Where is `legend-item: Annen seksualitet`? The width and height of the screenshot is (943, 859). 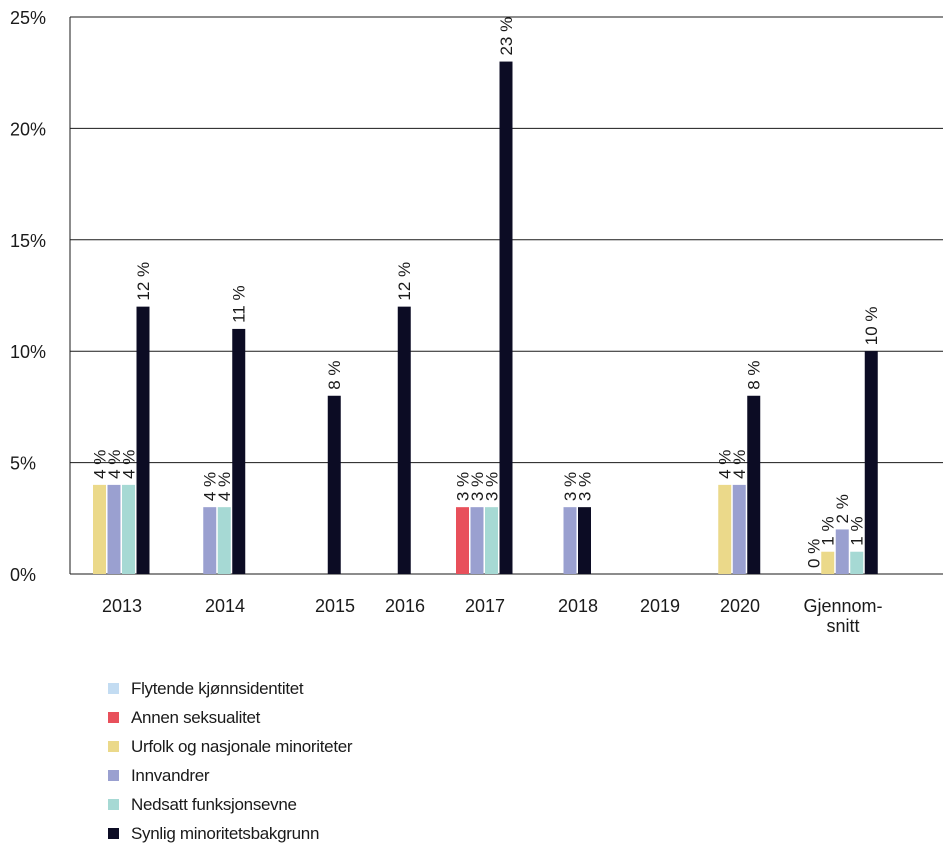 legend-item: Annen seksualitet is located at coordinates (230, 717).